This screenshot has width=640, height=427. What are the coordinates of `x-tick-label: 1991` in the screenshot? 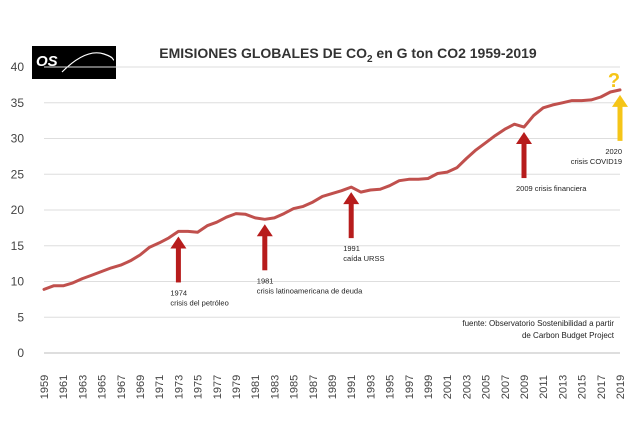 It's located at (352, 387).